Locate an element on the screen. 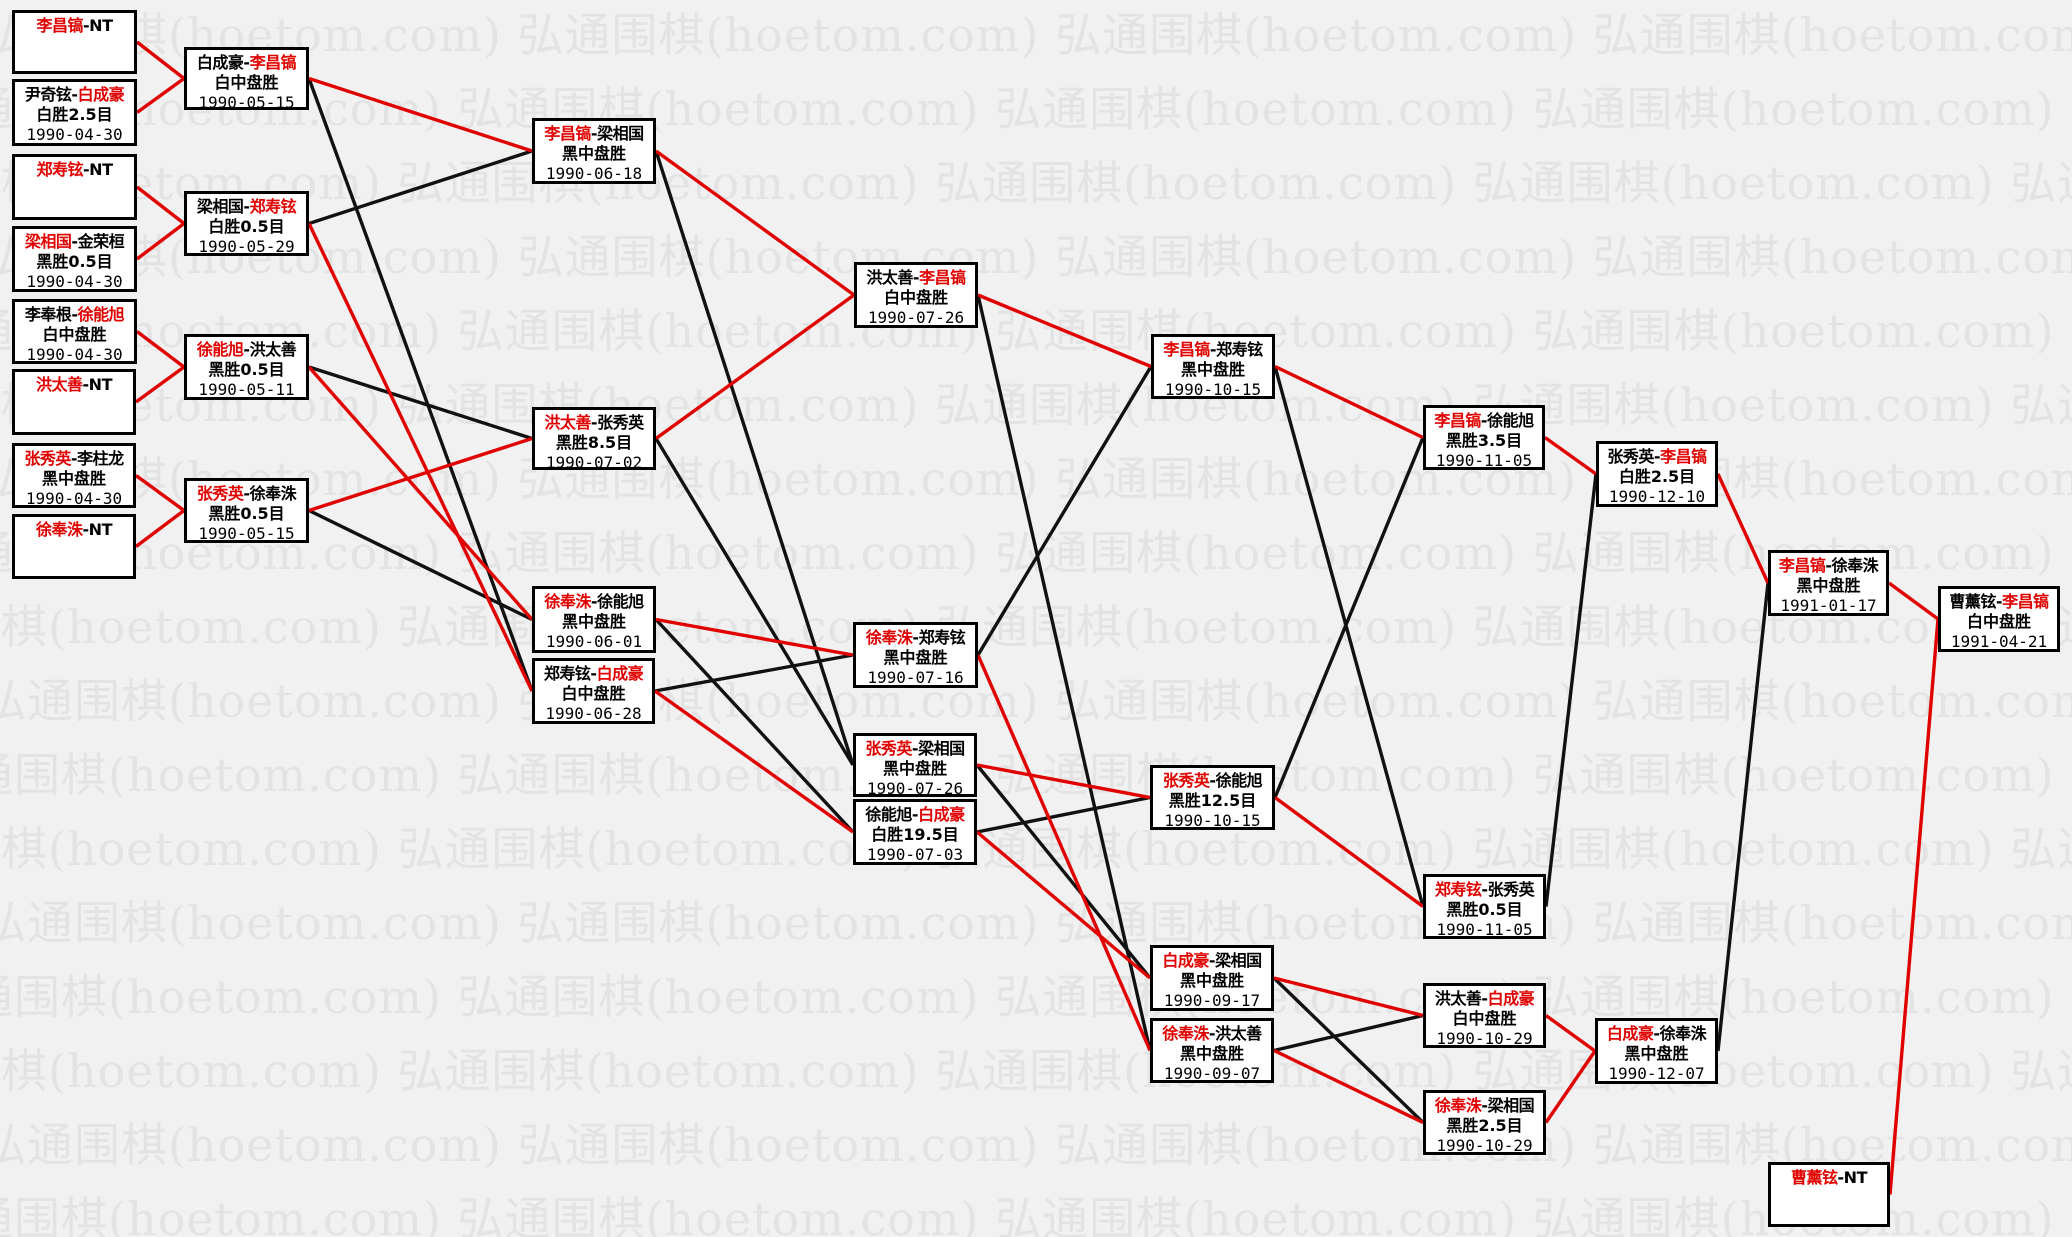 The height and width of the screenshot is (1237, 2072). bracket-line-B4-C3 is located at coordinates (420, 565).